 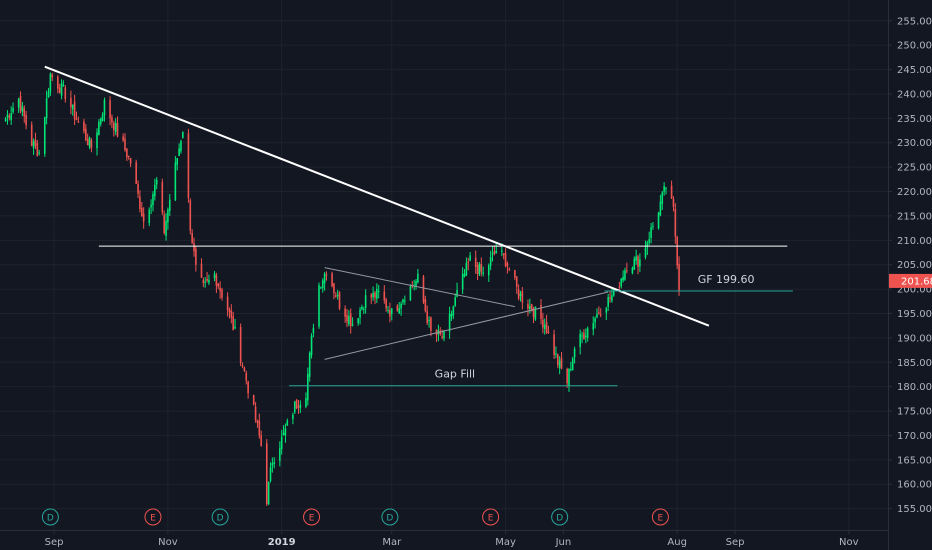 I want to click on price-tick-label: 235.00, so click(x=914, y=119).